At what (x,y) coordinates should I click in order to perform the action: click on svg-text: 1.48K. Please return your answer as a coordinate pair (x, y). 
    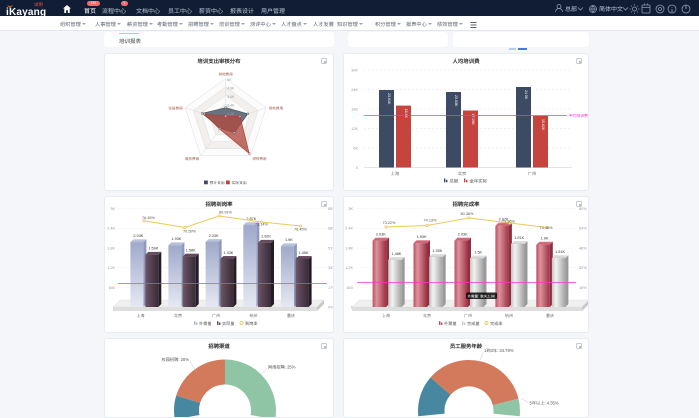
    Looking at the image, I should click on (396, 254).